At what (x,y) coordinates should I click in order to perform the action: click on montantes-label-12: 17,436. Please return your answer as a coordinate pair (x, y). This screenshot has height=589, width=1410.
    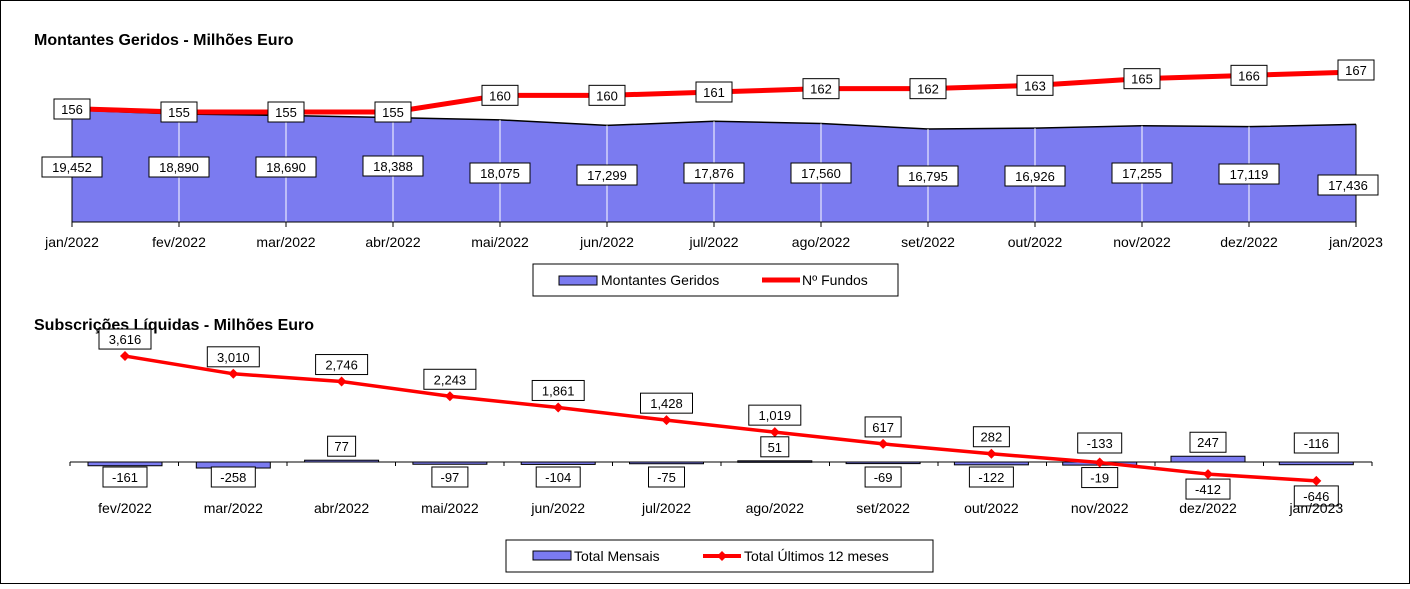
    Looking at the image, I should click on (1348, 185).